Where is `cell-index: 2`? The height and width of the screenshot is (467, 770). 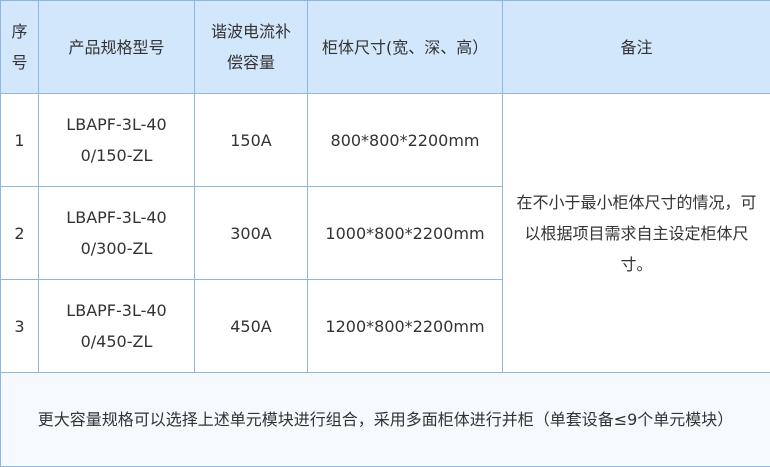
cell-index: 2 is located at coordinates (20, 233).